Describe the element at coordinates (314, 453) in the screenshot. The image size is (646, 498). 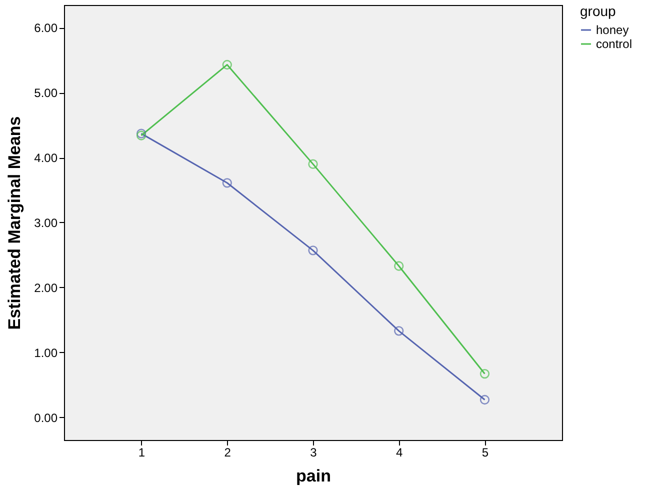
I see `x-tick-label: 3` at that location.